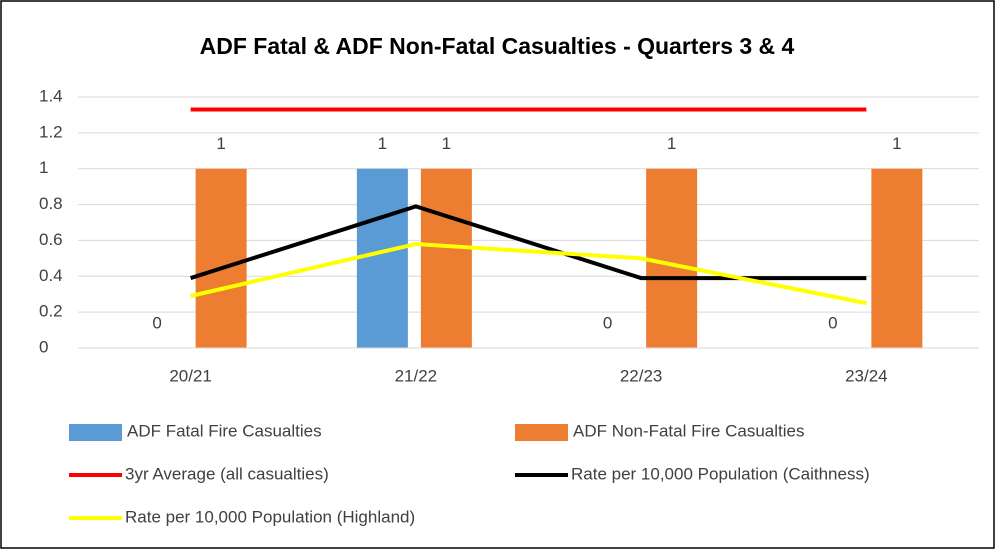  Describe the element at coordinates (866, 375) in the screenshot. I see `x-tick-label: 23/24` at that location.